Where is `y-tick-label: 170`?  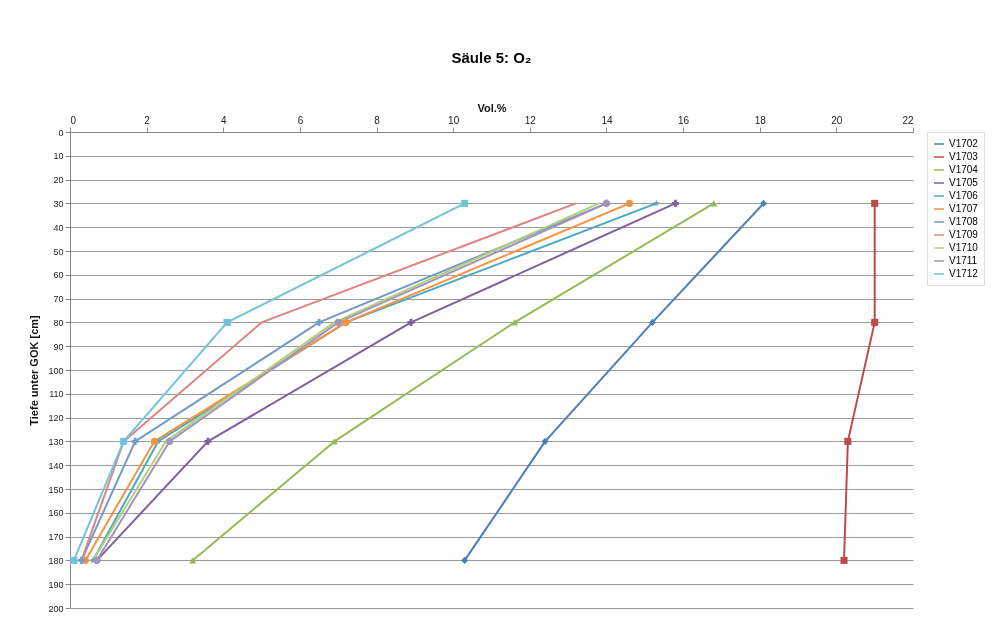 y-tick-label: 170 is located at coordinates (56, 537).